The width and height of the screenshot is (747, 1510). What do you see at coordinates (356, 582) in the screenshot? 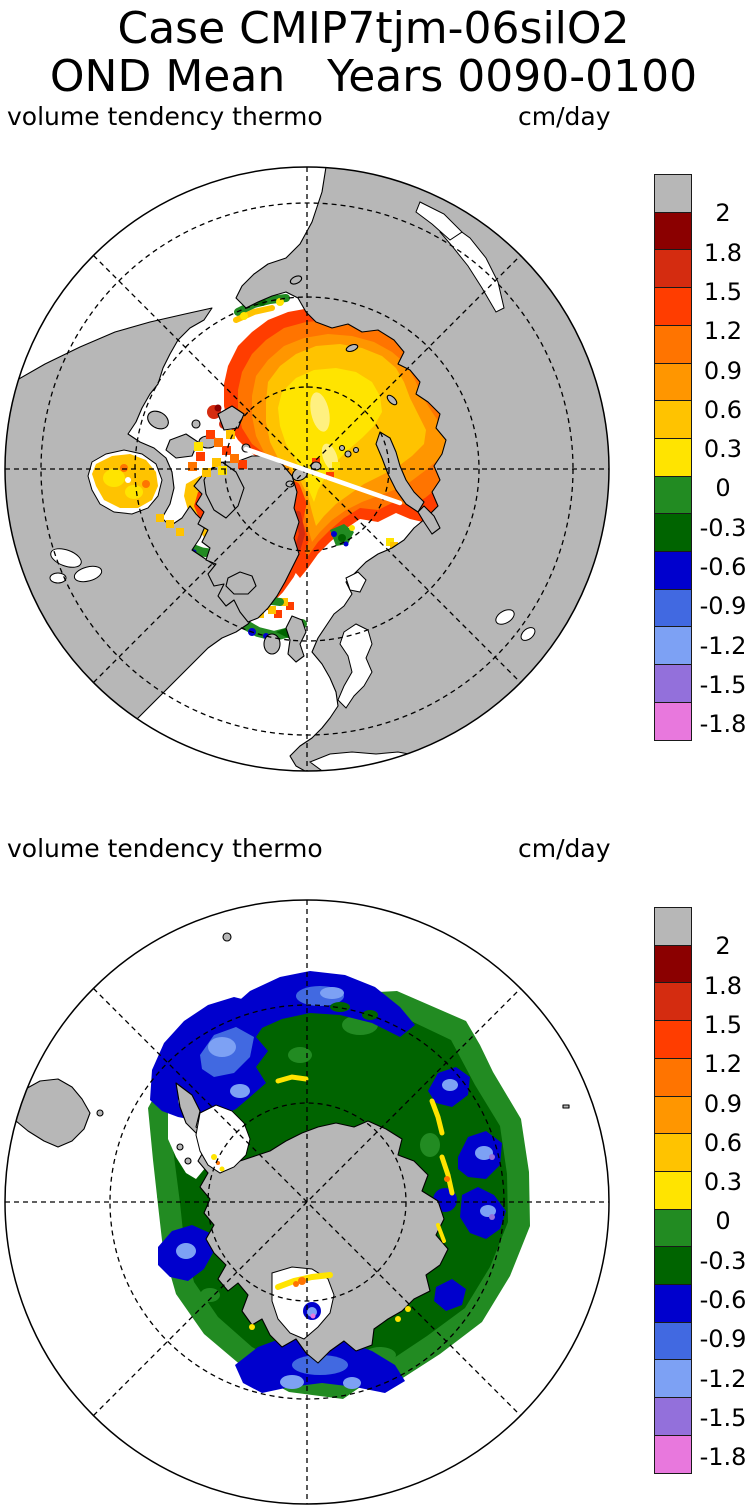
I see `white-sea` at bounding box center [356, 582].